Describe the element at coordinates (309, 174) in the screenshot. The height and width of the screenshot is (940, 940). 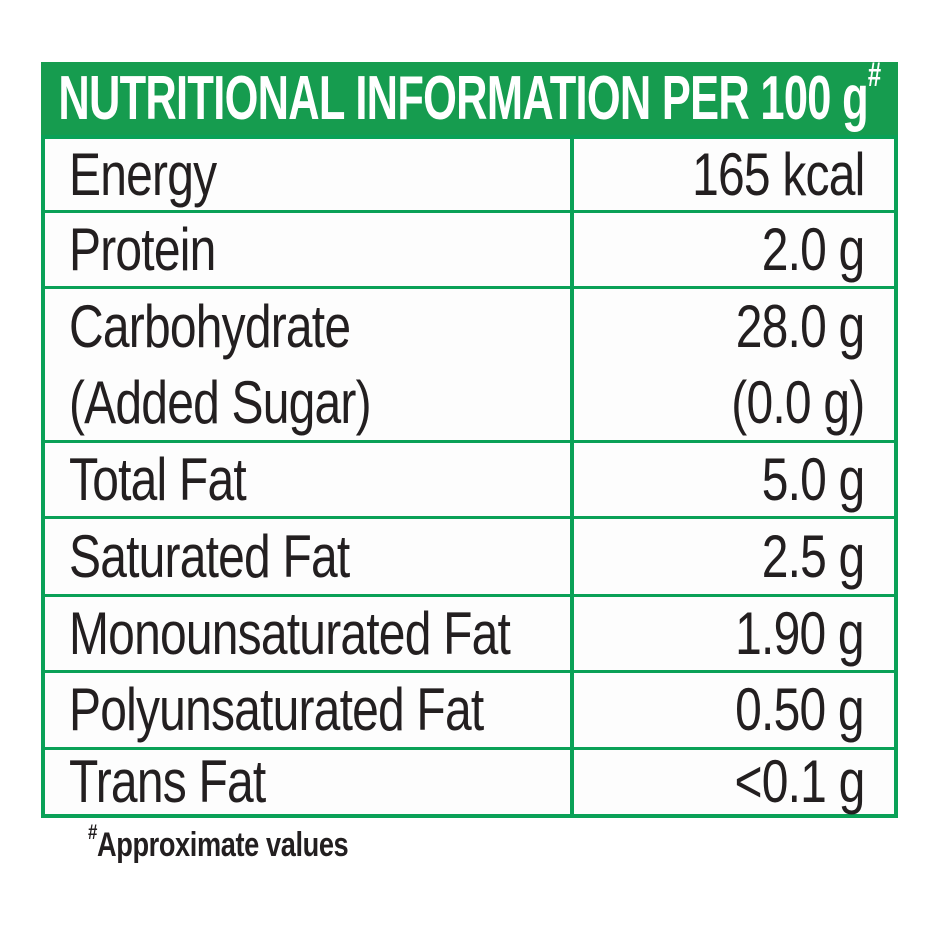
I see `nutrient-label-cell: Energy` at that location.